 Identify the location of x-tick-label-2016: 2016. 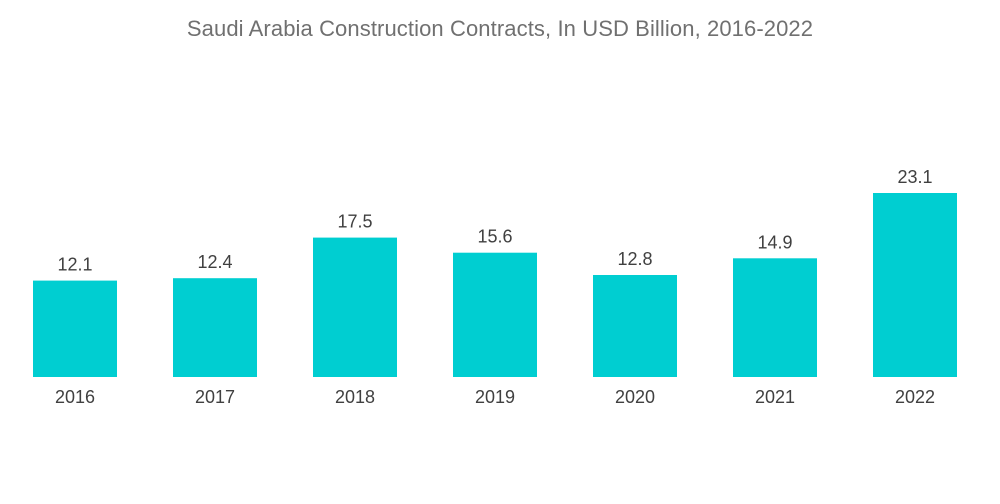
(75, 397).